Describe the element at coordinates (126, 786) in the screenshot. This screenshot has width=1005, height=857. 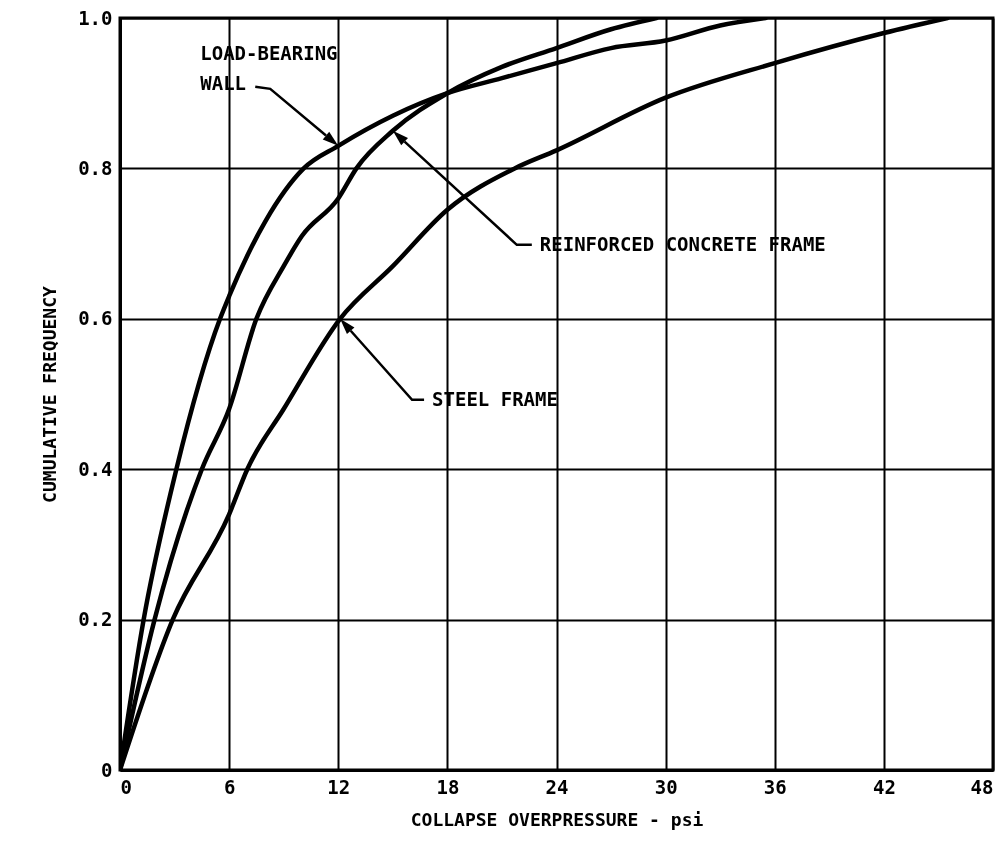
I see `x-tick-label: 0` at that location.